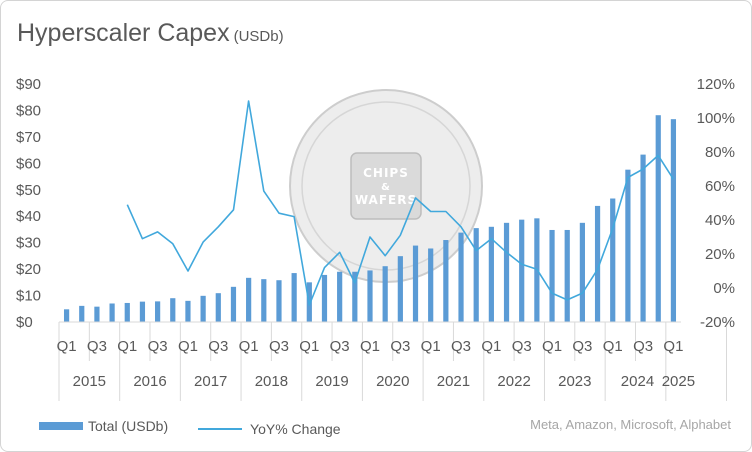 The height and width of the screenshot is (452, 752). What do you see at coordinates (279, 301) in the screenshot?
I see `bar-2018-q3` at bounding box center [279, 301].